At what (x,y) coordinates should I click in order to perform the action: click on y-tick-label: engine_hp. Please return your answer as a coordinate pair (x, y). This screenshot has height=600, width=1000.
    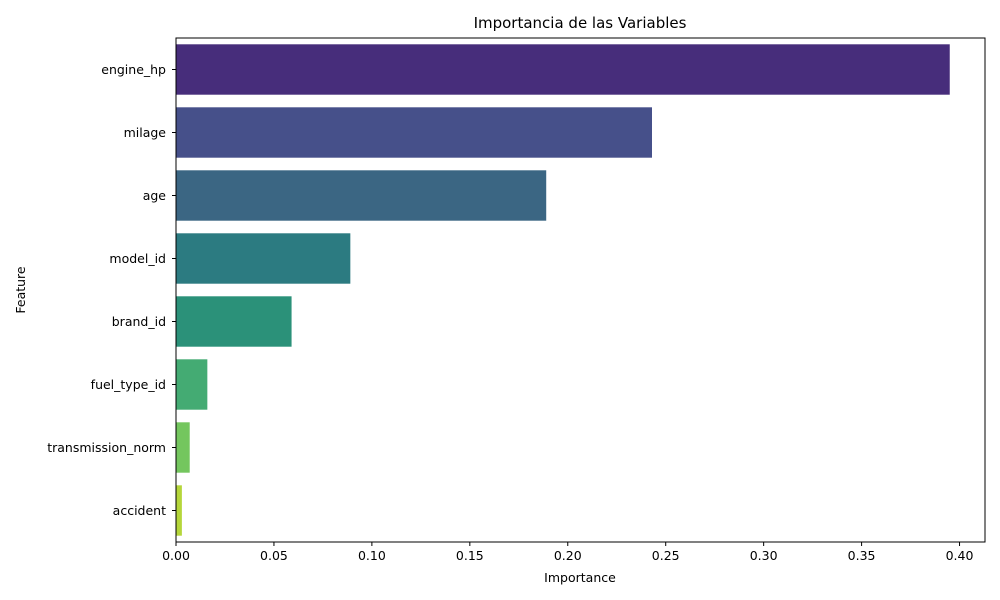
    Looking at the image, I should click on (133, 69).